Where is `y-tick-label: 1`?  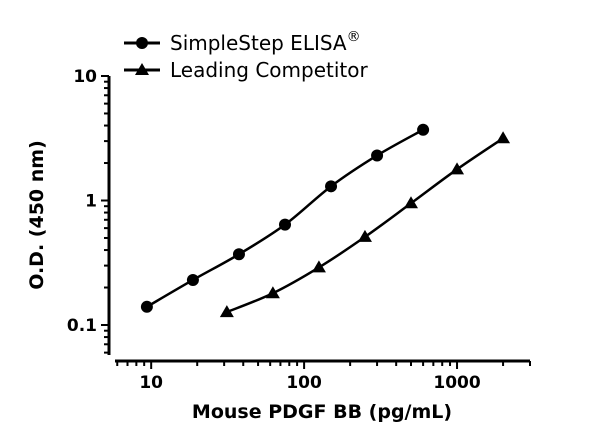 y-tick-label: 1 is located at coordinates (91, 202).